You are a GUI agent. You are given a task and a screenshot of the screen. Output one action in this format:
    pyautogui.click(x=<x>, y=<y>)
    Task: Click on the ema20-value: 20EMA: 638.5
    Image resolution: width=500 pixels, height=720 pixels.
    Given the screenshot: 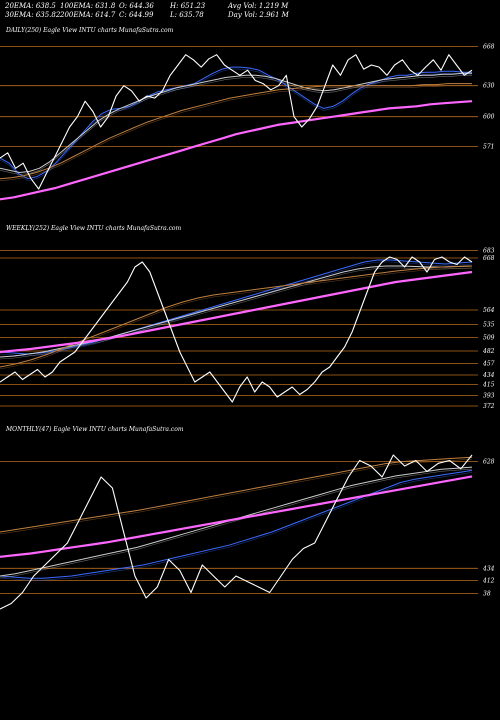 What is the action you would take?
    pyautogui.click(x=30, y=6)
    